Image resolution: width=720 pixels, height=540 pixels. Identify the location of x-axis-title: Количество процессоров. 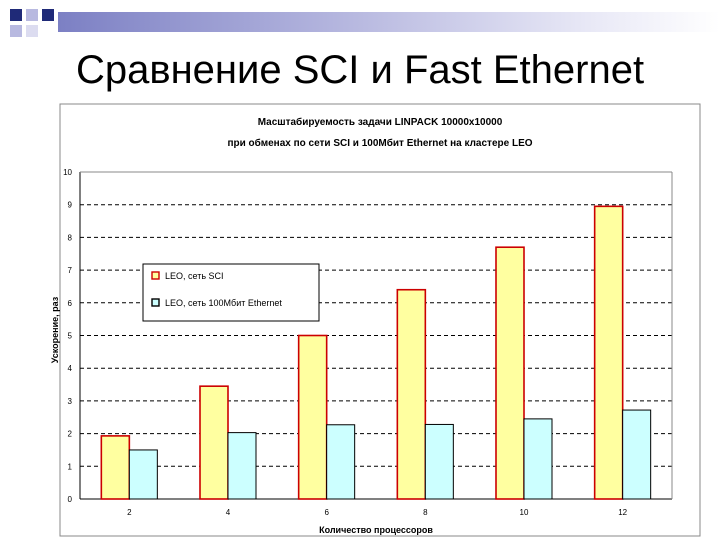
(376, 530).